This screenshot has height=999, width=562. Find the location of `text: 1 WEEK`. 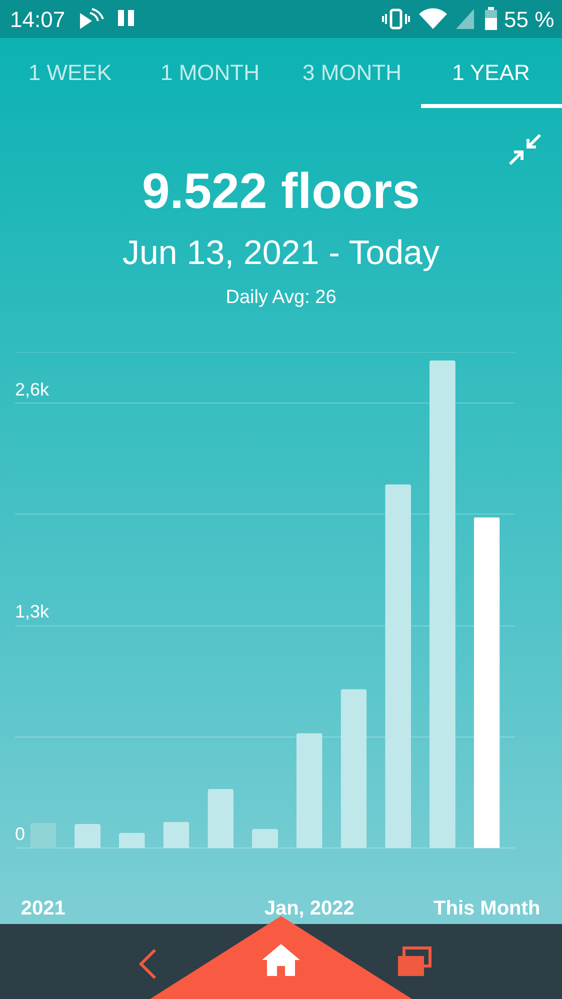

text: 1 WEEK is located at coordinates (70, 73).